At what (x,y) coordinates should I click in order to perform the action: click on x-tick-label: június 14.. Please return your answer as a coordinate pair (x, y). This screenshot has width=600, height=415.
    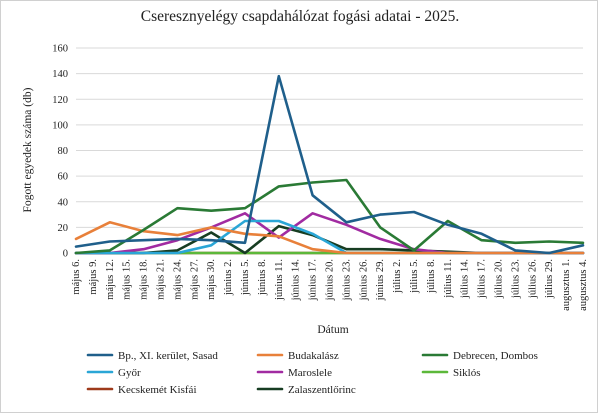
    Looking at the image, I should click on (296, 280).